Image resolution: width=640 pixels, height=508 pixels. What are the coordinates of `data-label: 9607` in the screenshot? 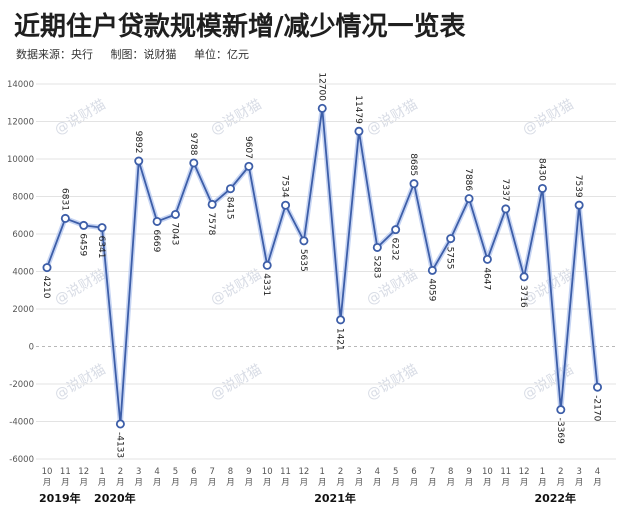 It's located at (248, 147).